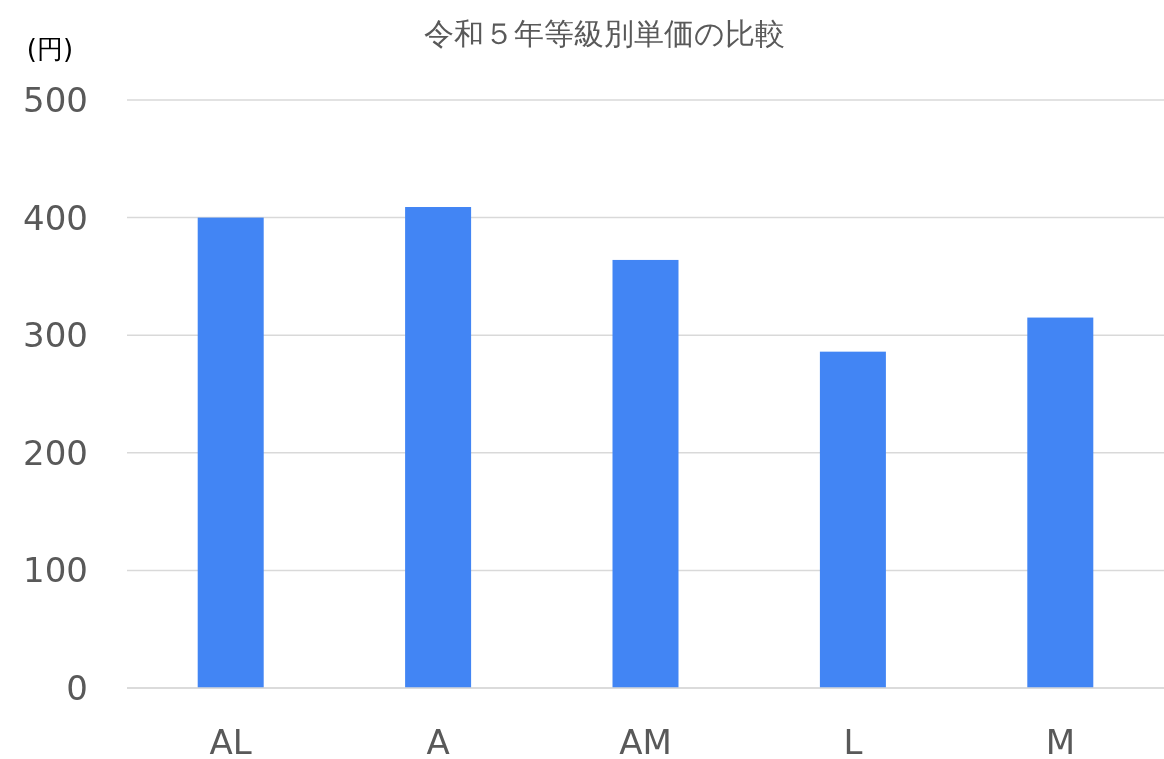 This screenshot has width=1164, height=759. Describe the element at coordinates (645, 740) in the screenshot. I see `x-tick-label: AM` at that location.